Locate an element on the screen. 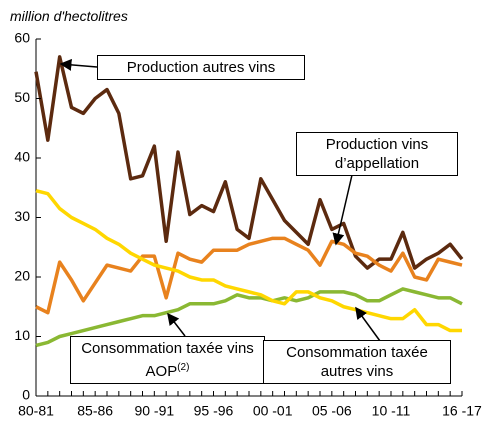 The height and width of the screenshot is (426, 485). y-tick-label: 0 is located at coordinates (26, 395).